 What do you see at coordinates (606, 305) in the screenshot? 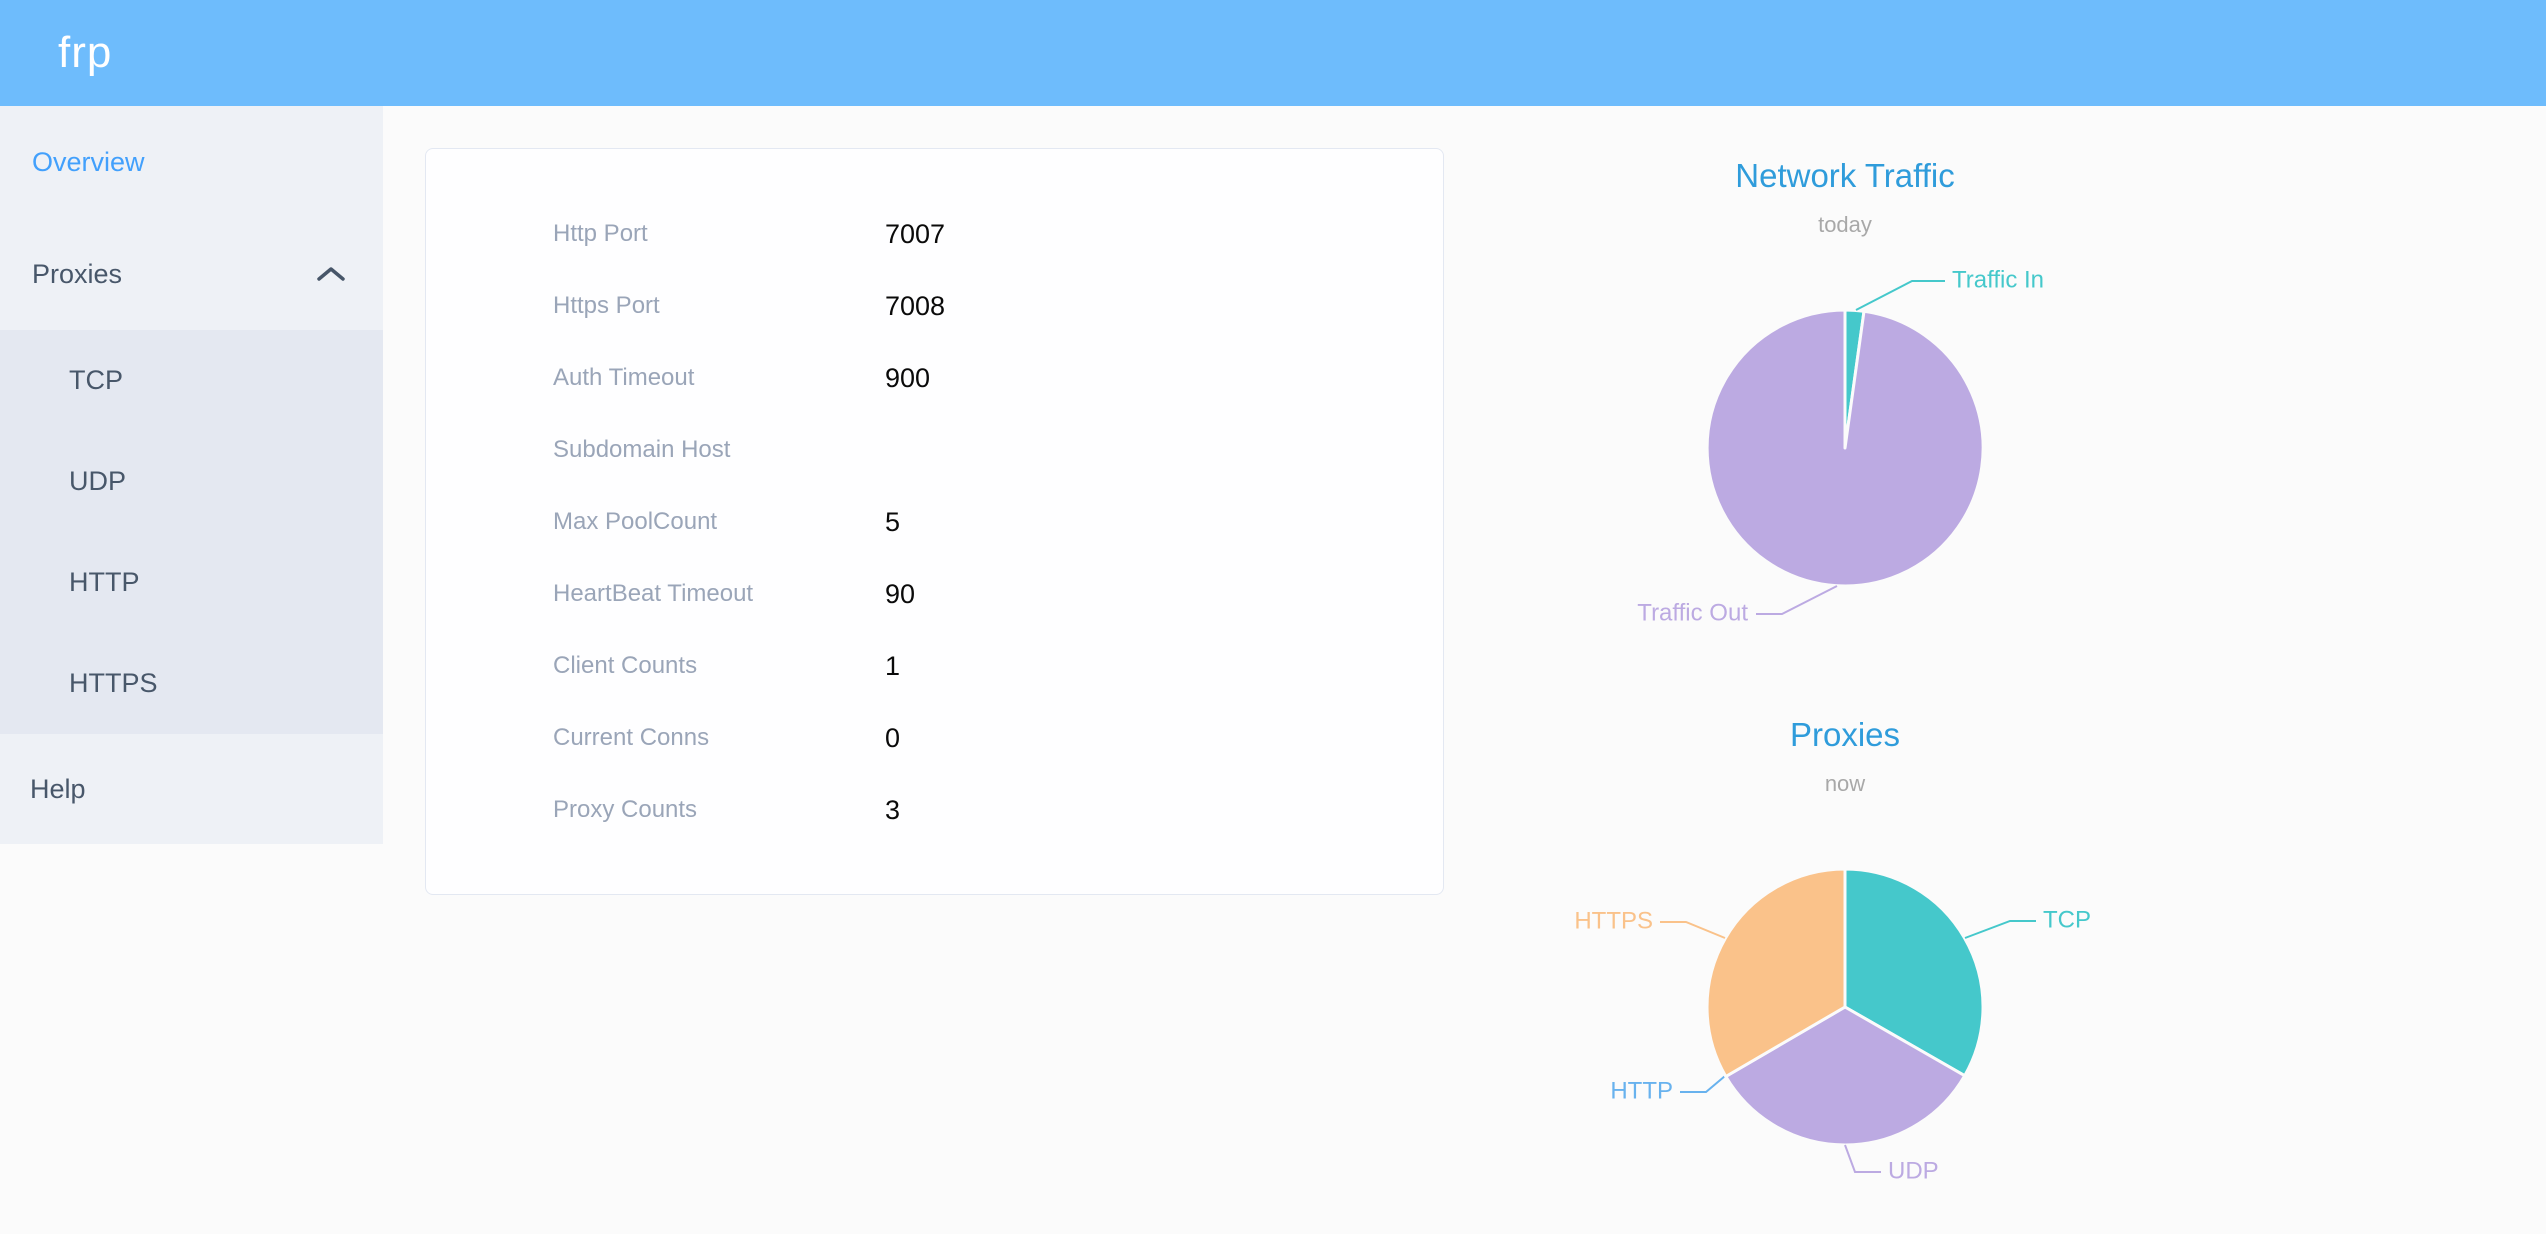
I see `config-label: Https Port` at bounding box center [606, 305].